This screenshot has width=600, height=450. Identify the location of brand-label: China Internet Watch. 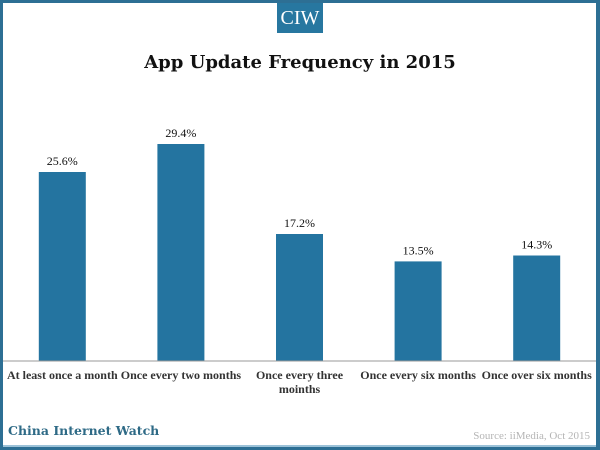
(84, 430).